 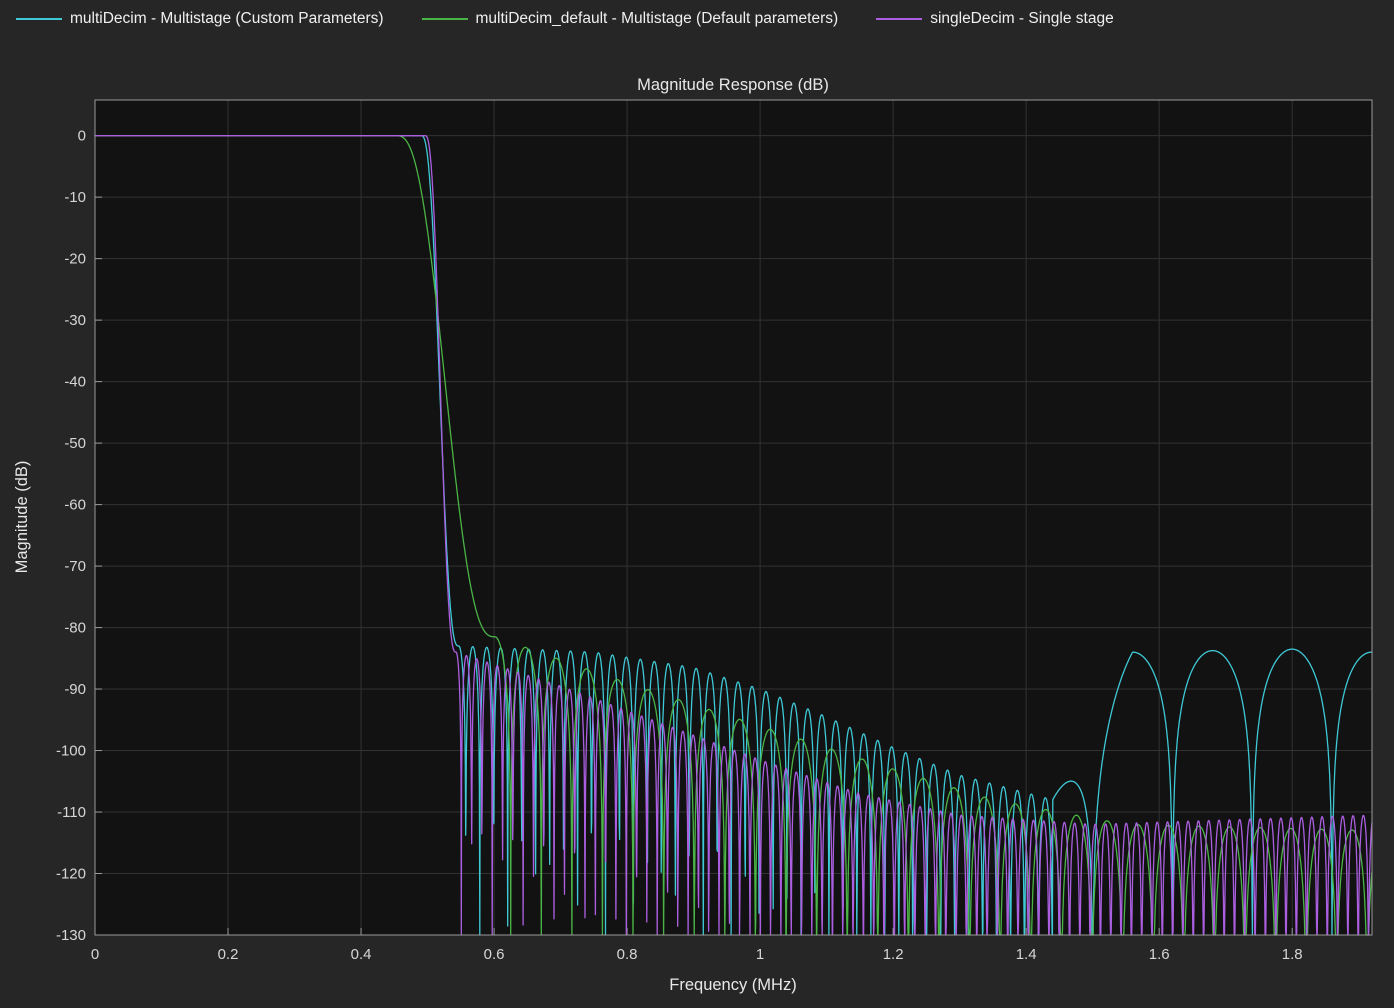 I want to click on x-tick-label: 1.8, so click(x=1292, y=954).